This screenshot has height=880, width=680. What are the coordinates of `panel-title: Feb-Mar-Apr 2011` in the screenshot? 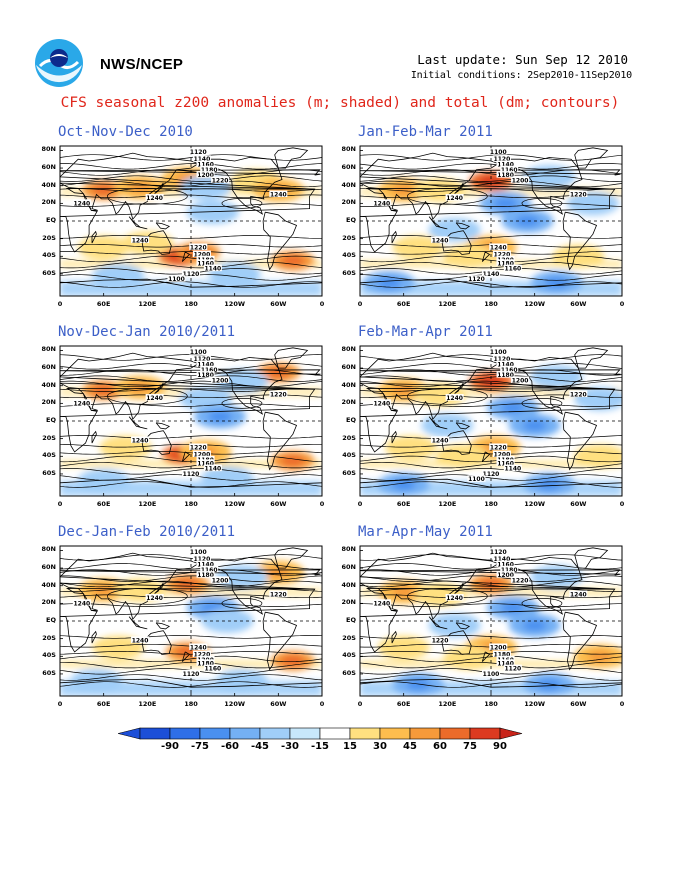 It's located at (425, 332).